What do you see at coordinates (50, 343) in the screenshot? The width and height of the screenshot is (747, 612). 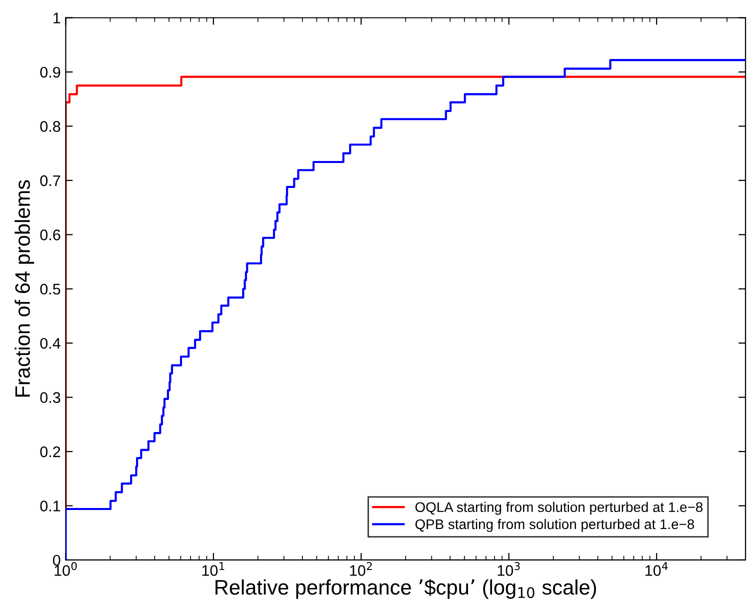 I see `y-tick-label: 0.4` at bounding box center [50, 343].